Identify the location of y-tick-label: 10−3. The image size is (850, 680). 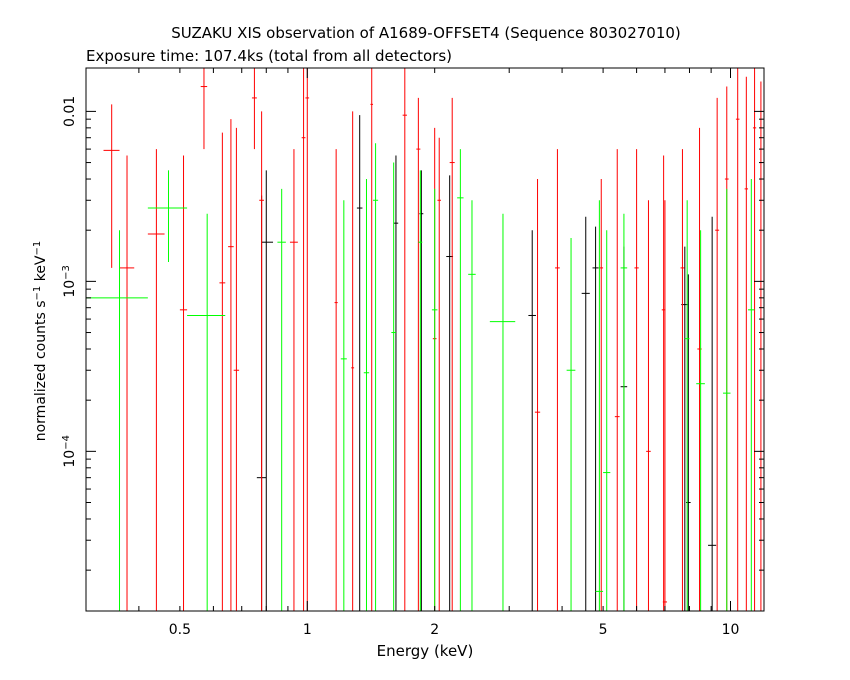
(70, 281).